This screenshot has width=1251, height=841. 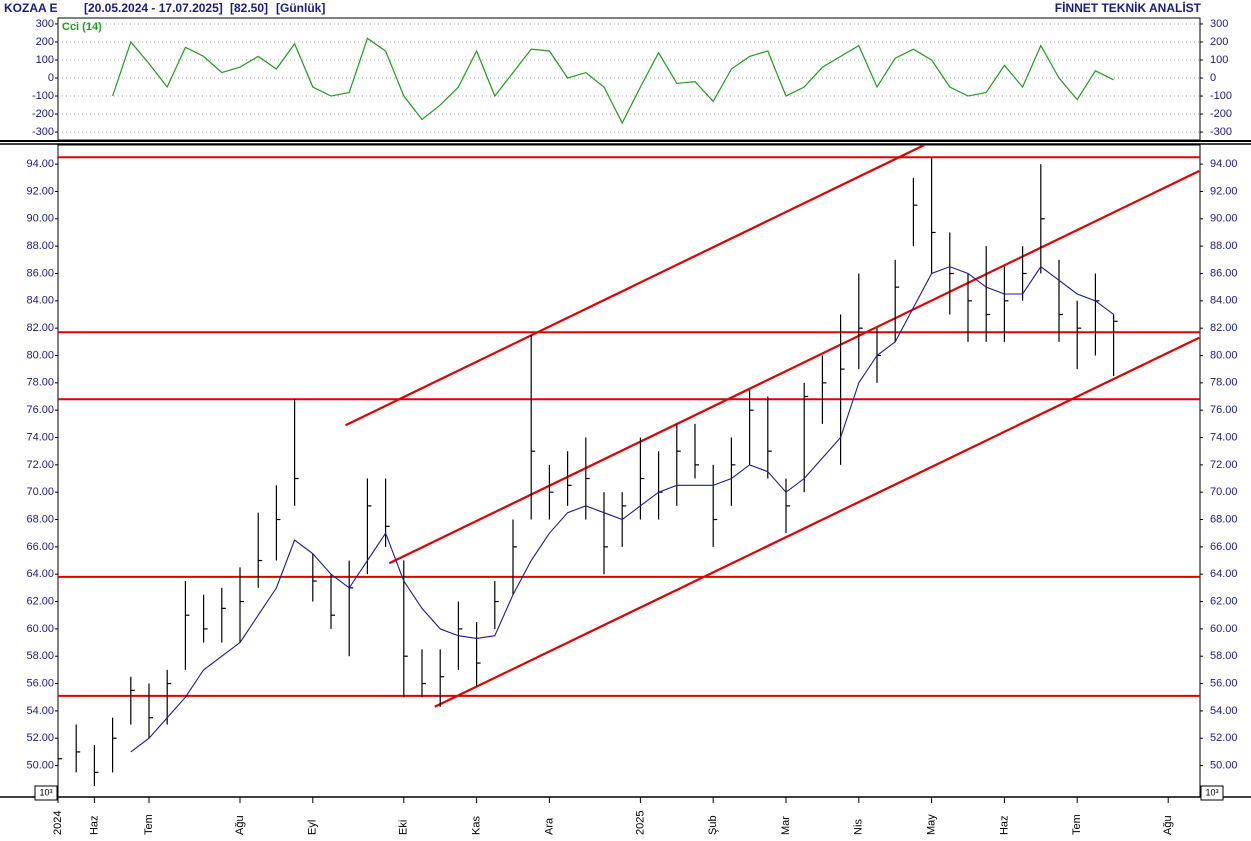 I want to click on x-tick-label: Eyl, so click(x=313, y=827).